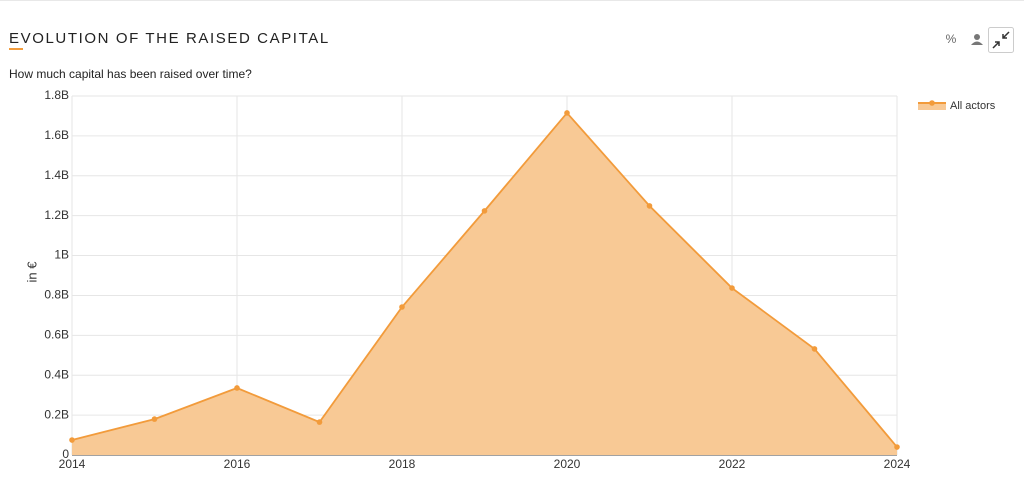  Describe the element at coordinates (72, 464) in the screenshot. I see `x-tick-label: 2014` at that location.